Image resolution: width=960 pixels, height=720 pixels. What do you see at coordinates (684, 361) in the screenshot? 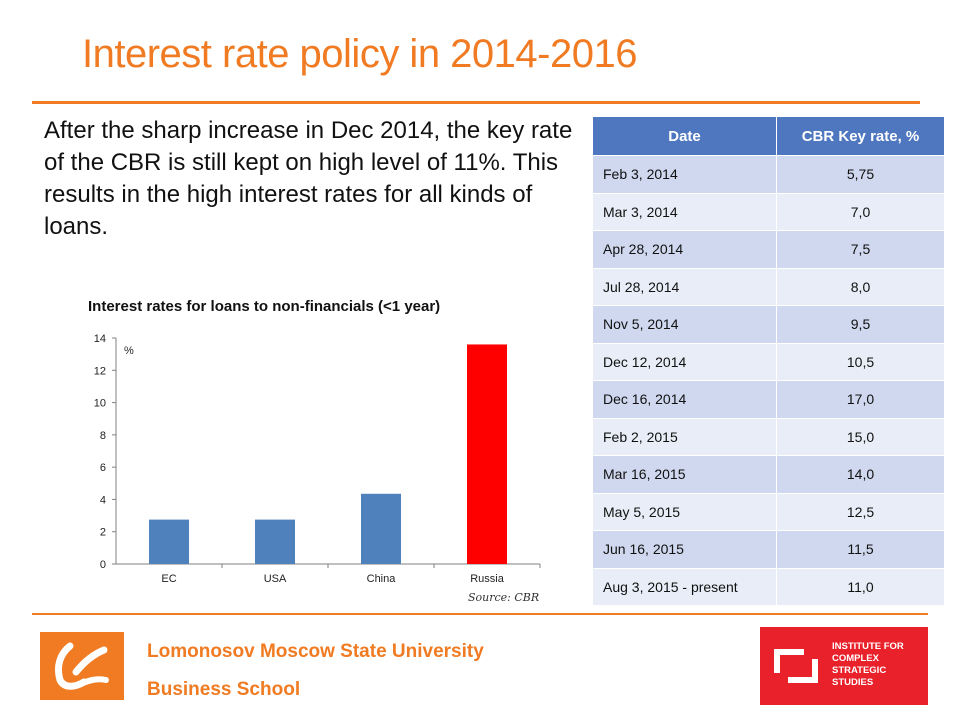
I see `table-cell-date: Dec 12, 2014` at bounding box center [684, 361].